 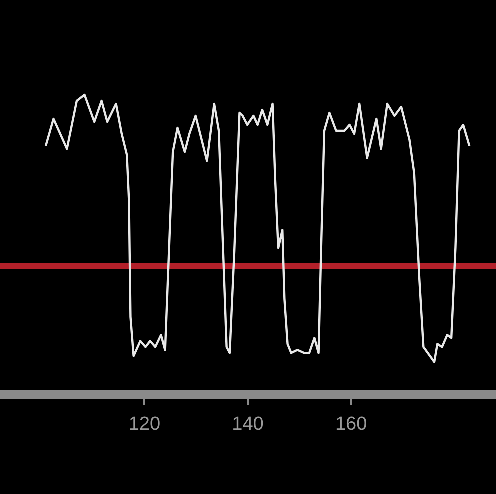 I want to click on x-tick-label: 160, so click(x=351, y=424).